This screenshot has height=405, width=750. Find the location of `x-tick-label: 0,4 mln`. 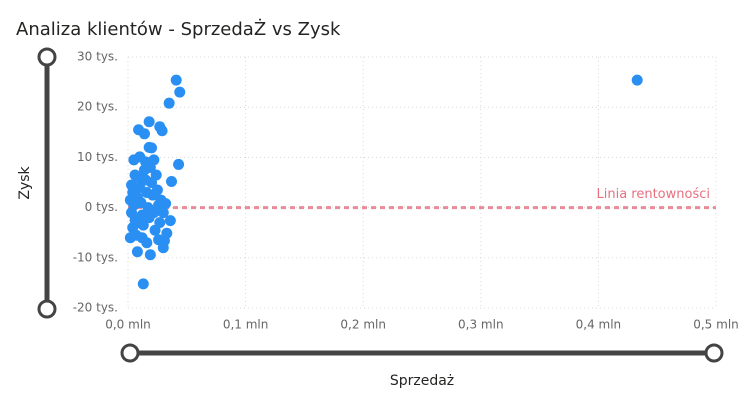

x-tick-label: 0,4 mln is located at coordinates (599, 325).